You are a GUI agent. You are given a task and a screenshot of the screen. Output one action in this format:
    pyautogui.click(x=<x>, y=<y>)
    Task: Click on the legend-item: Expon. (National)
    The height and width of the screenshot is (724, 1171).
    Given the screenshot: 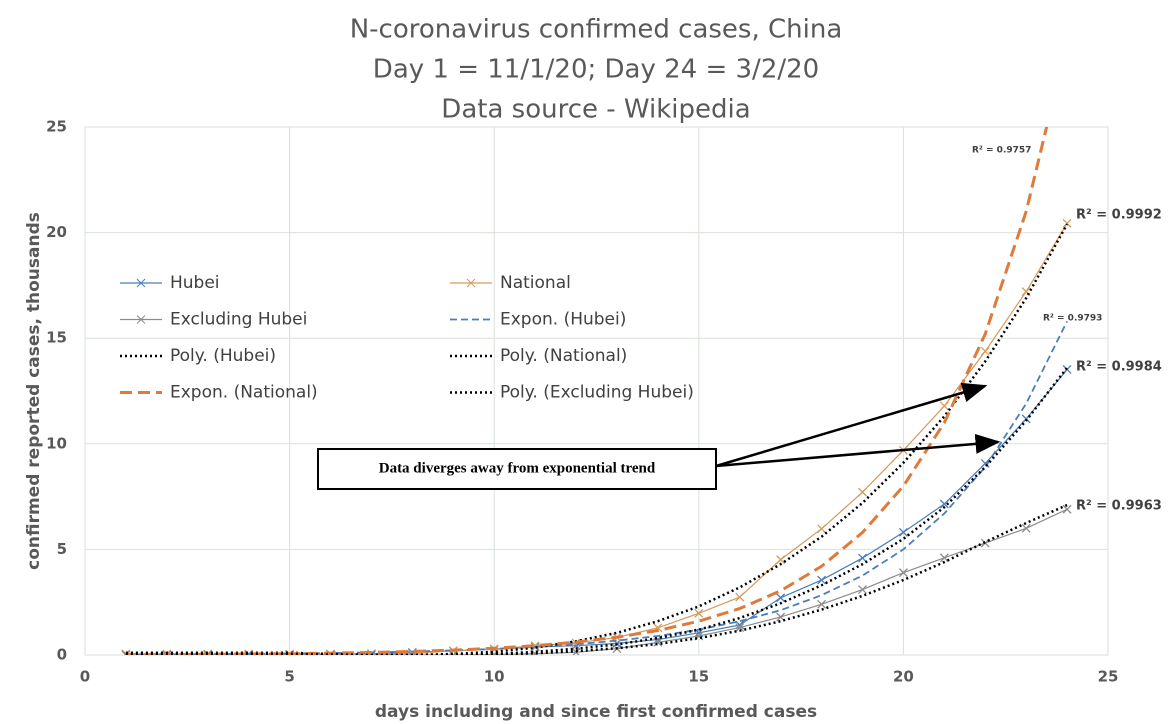 What is the action you would take?
    pyautogui.click(x=219, y=393)
    